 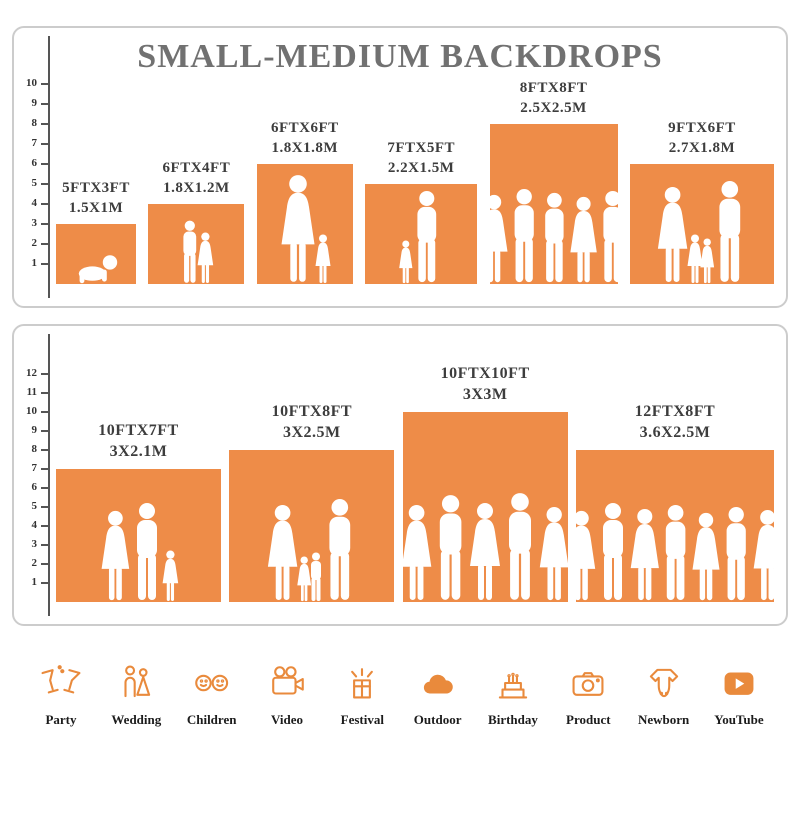 I want to click on size-m: 3X2.1M, so click(x=138, y=452).